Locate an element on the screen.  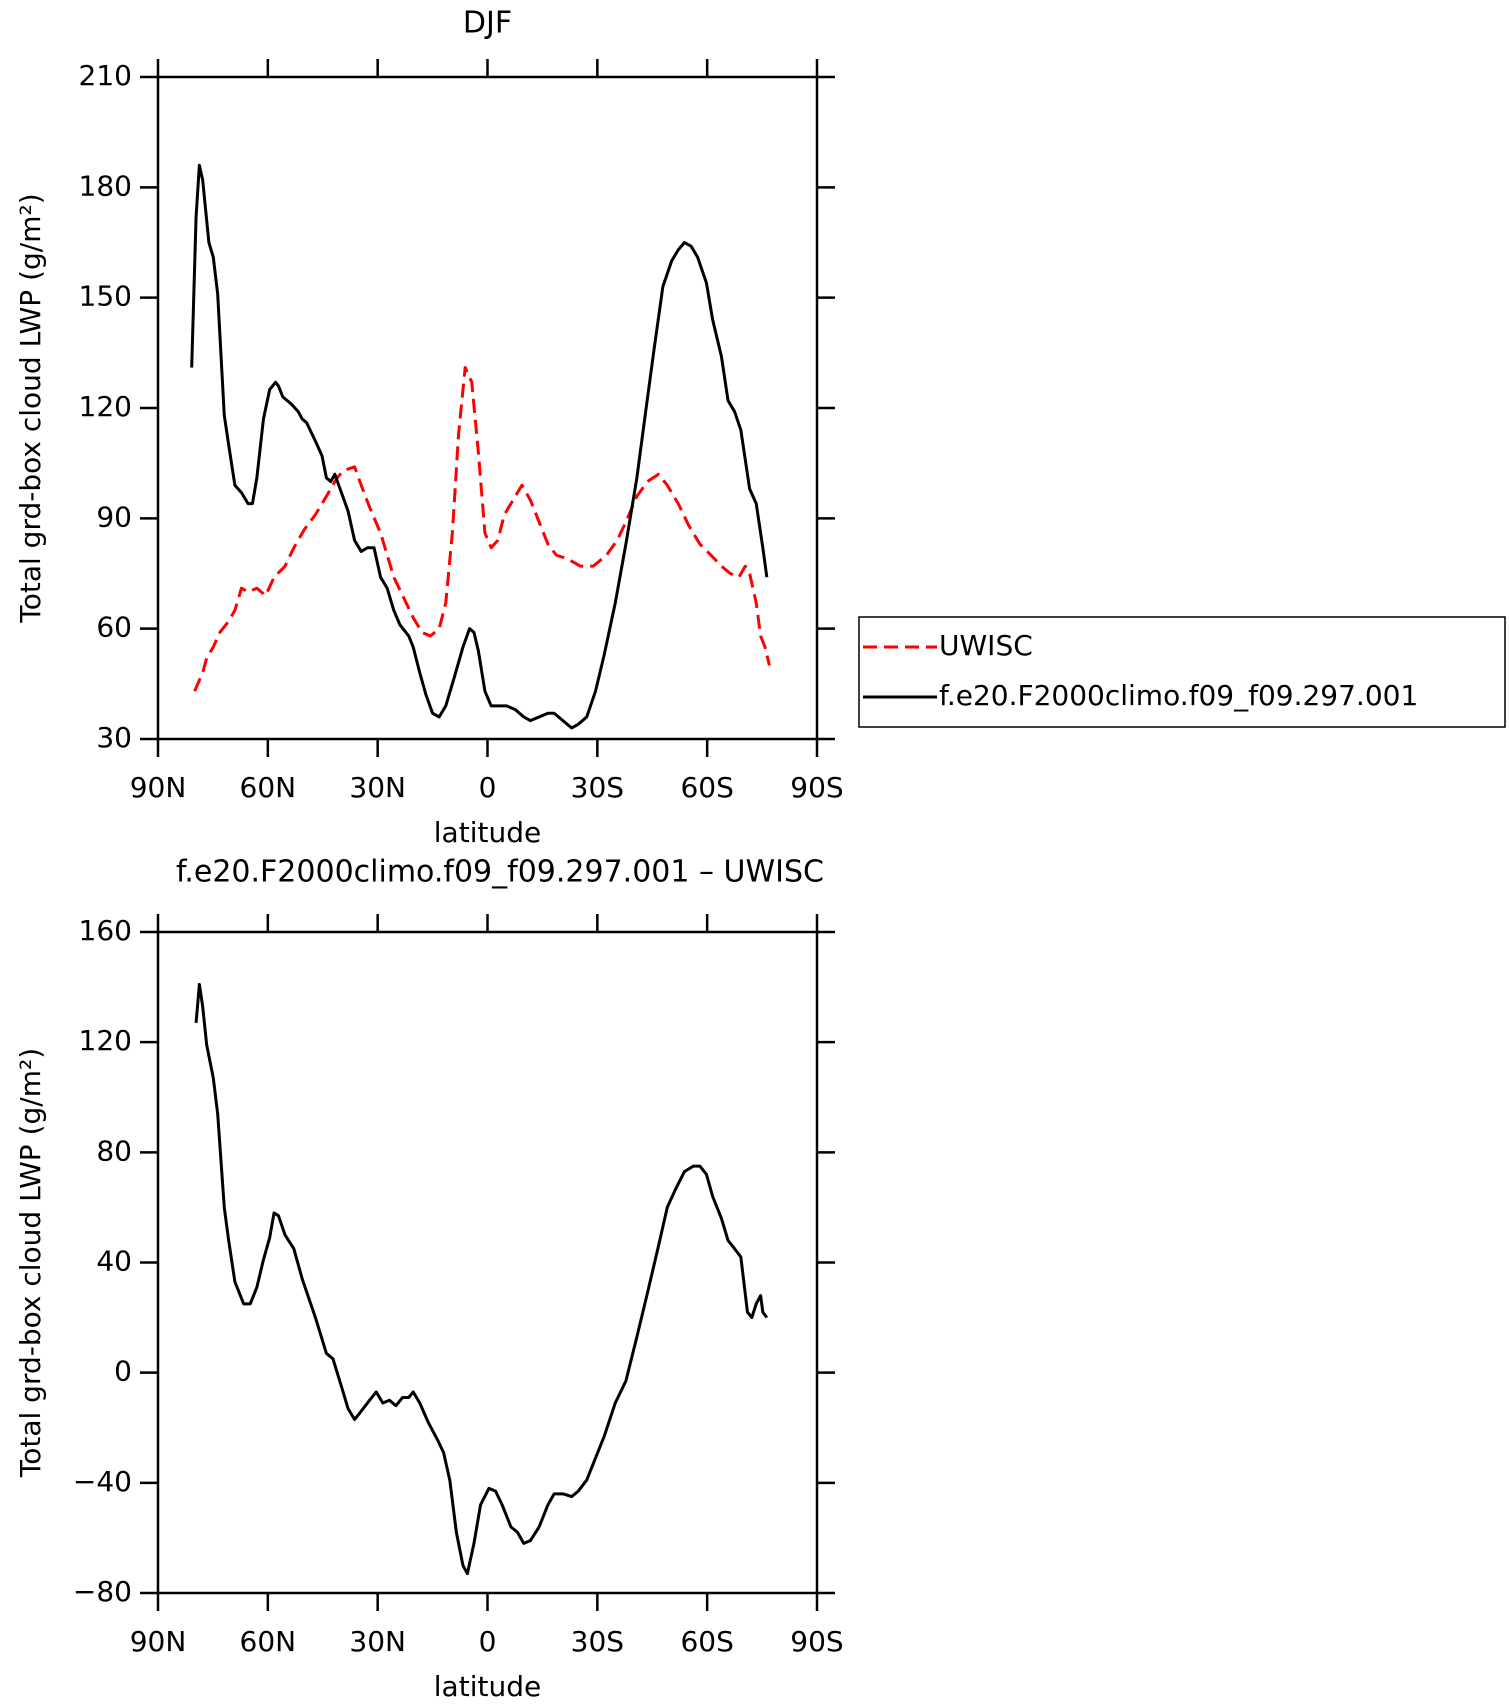
y-tick-label: 80 is located at coordinates (114, 1150).